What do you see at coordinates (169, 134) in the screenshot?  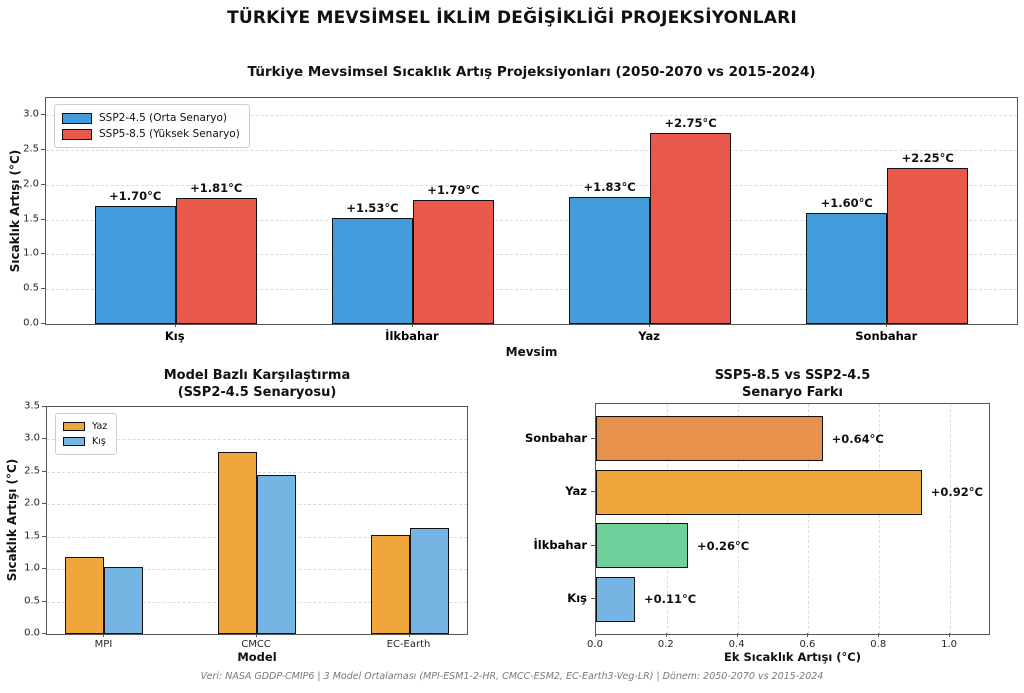 I see `legend-label: SSP5-8.5 (Yüksek Senaryo)` at bounding box center [169, 134].